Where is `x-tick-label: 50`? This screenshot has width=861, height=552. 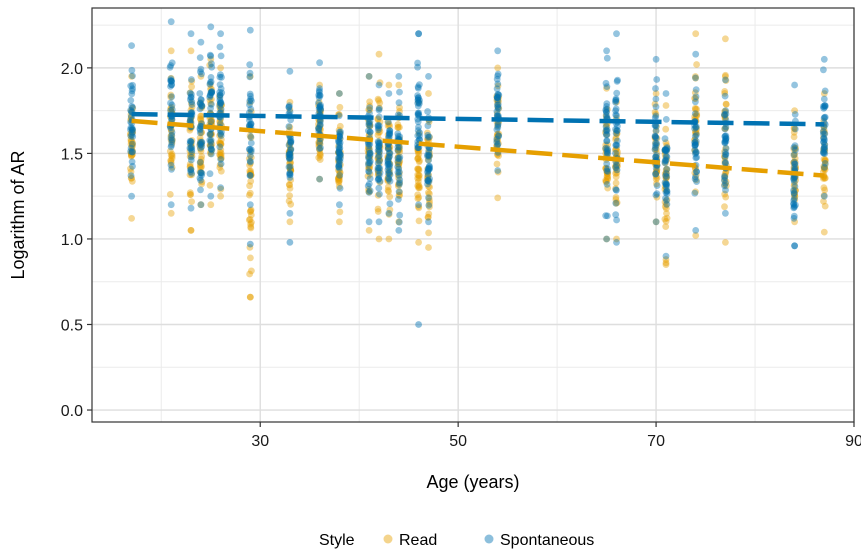
x-tick-label: 50 is located at coordinates (458, 441).